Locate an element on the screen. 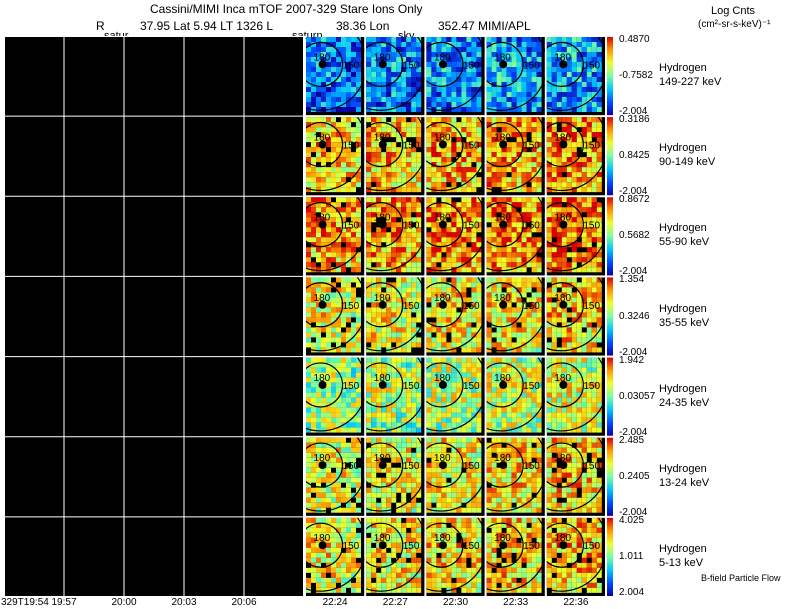 Image resolution: width=800 pixels, height=609 pixels. energy-range-label: 24-35 keV is located at coordinates (684, 402).